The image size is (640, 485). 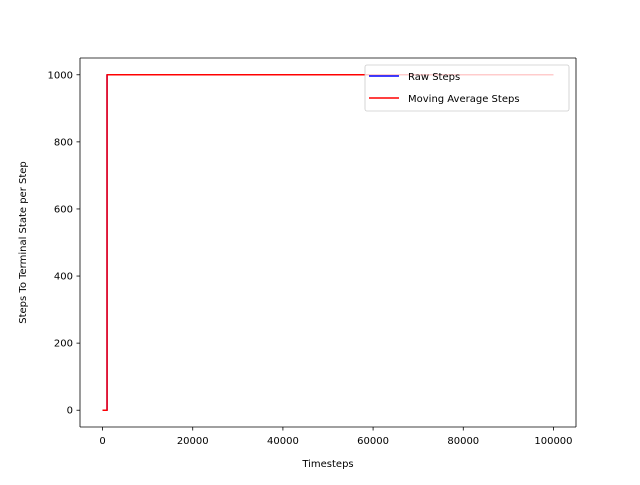 I want to click on y-tick-label: 600, so click(x=63, y=209).